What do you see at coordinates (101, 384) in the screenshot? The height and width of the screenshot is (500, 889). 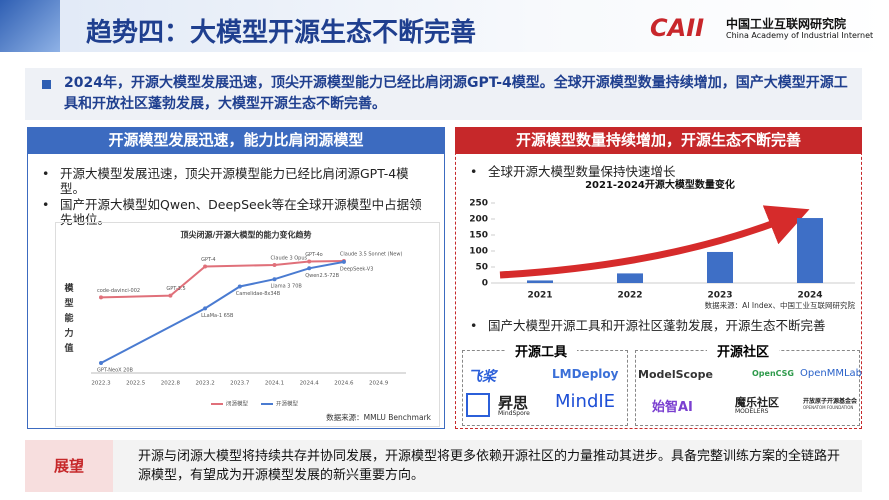 I see `x-tick-label: 2022.3` at bounding box center [101, 384].